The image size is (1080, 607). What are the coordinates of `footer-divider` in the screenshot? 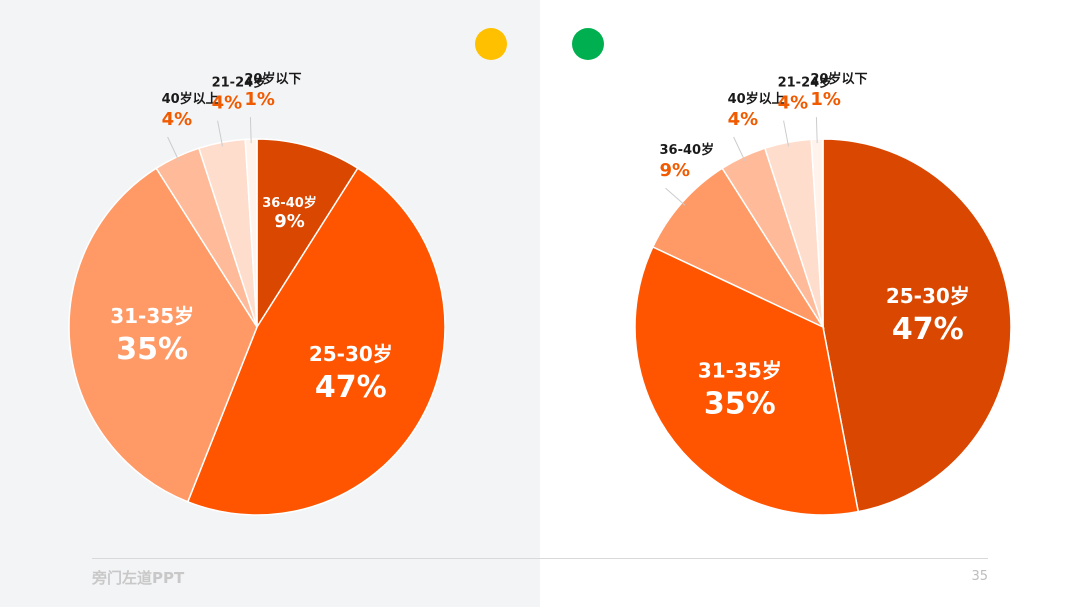 It's located at (540, 558).